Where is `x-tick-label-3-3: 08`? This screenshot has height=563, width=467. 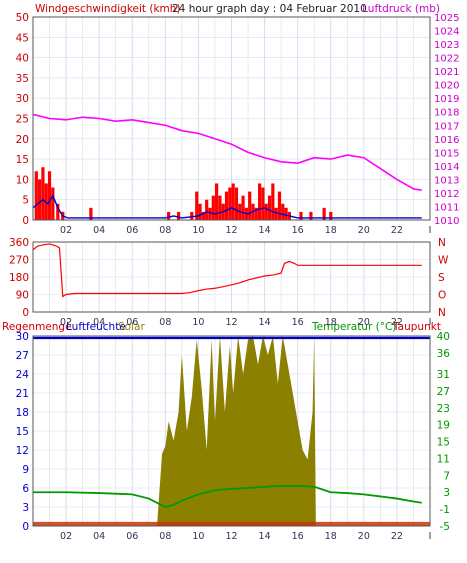 x-tick-label-3-3: 08 is located at coordinates (165, 536).